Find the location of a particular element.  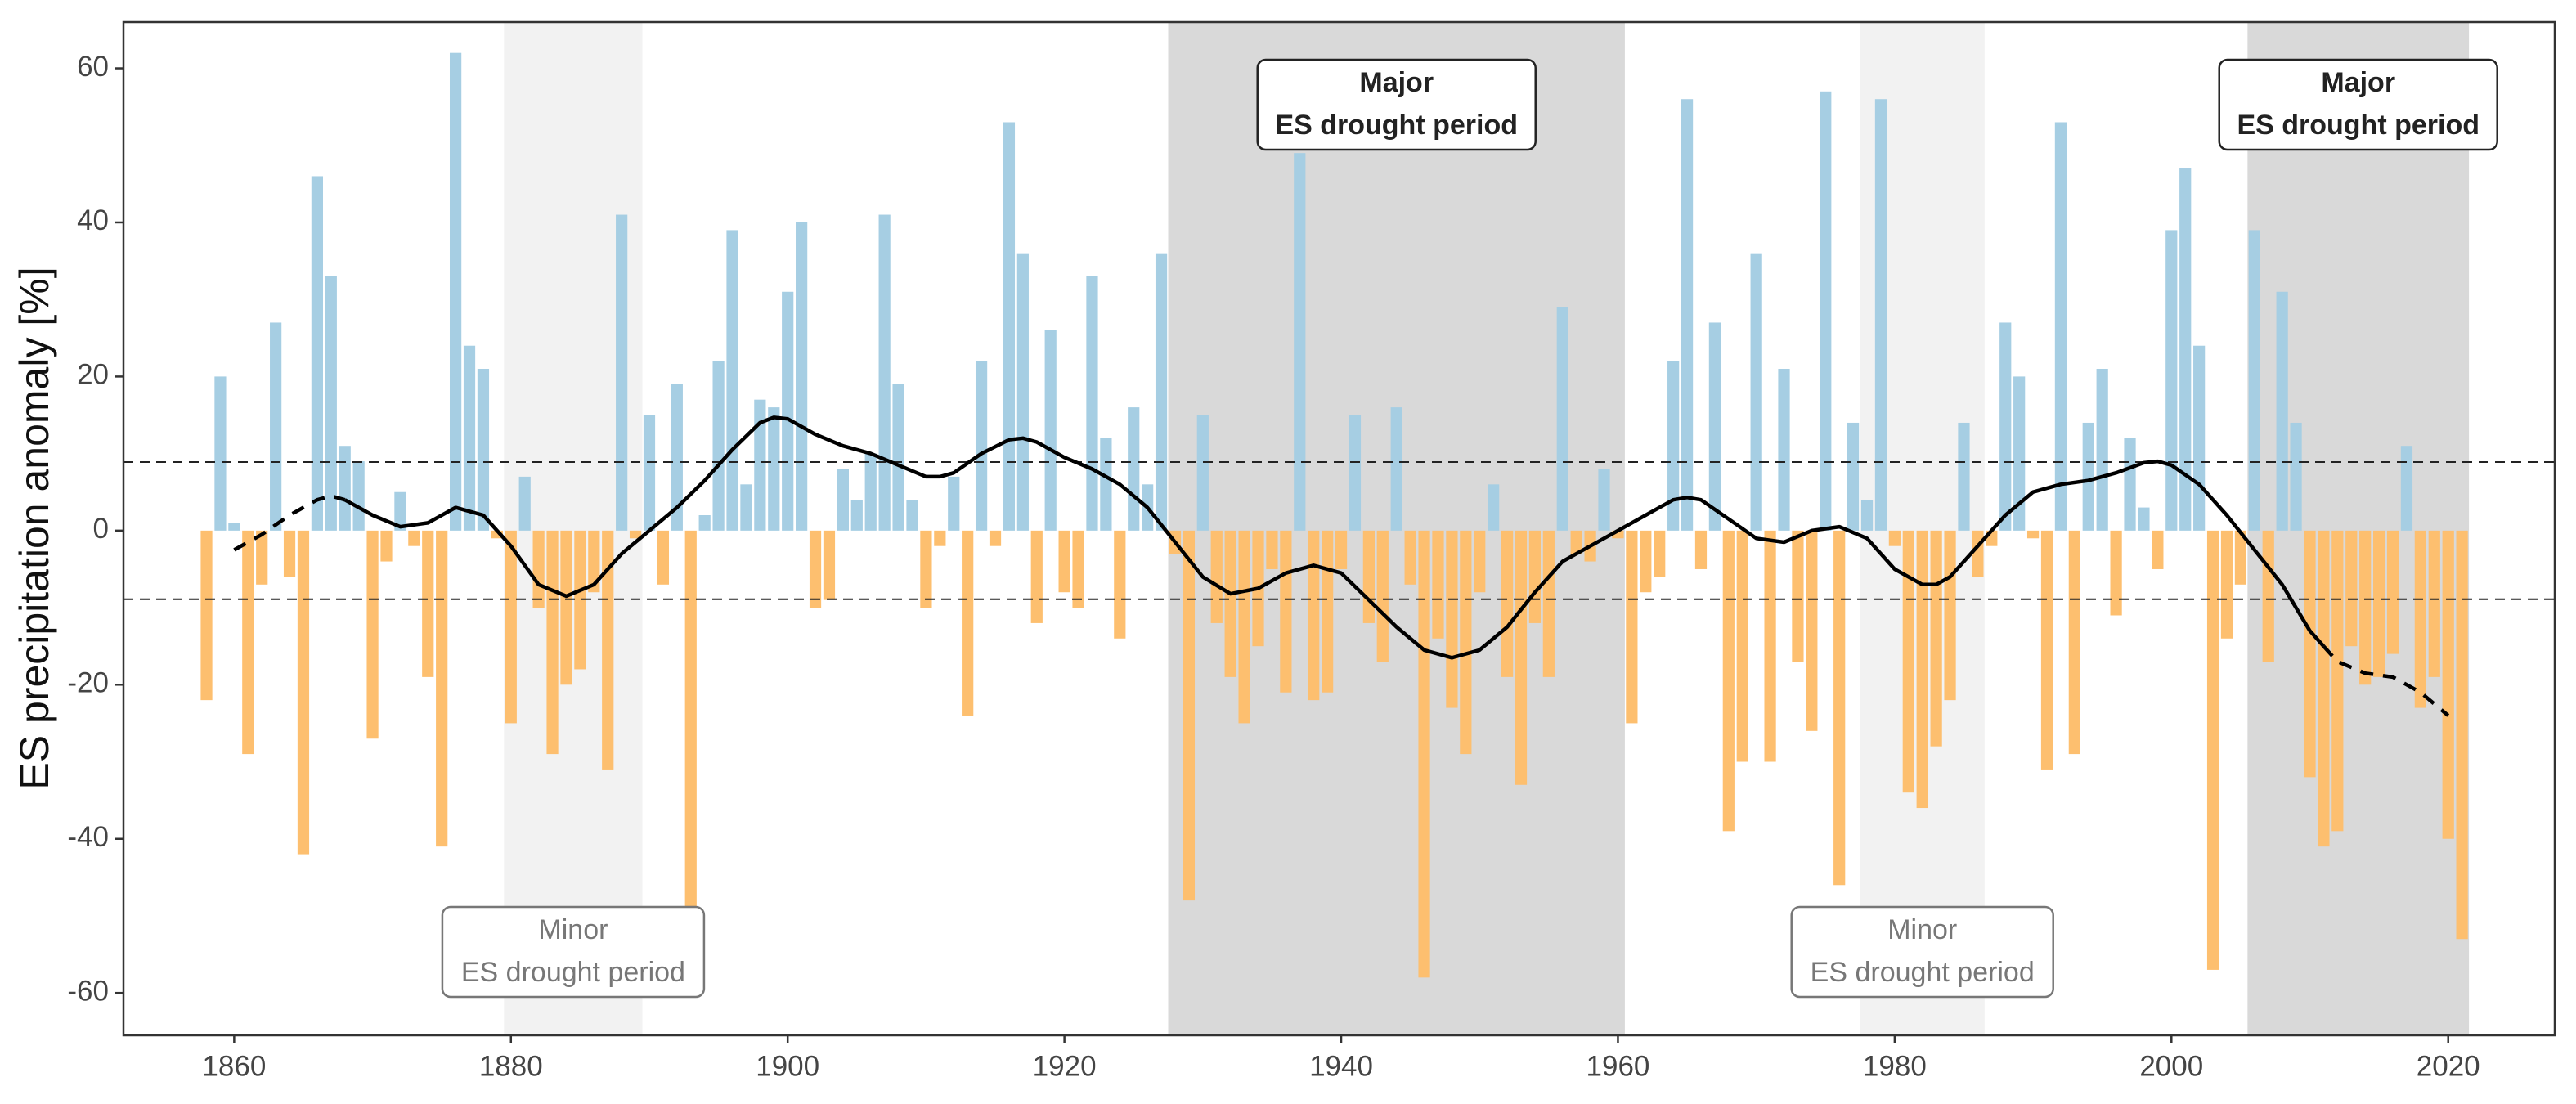

x-tick-label: 1860 is located at coordinates (234, 1066).